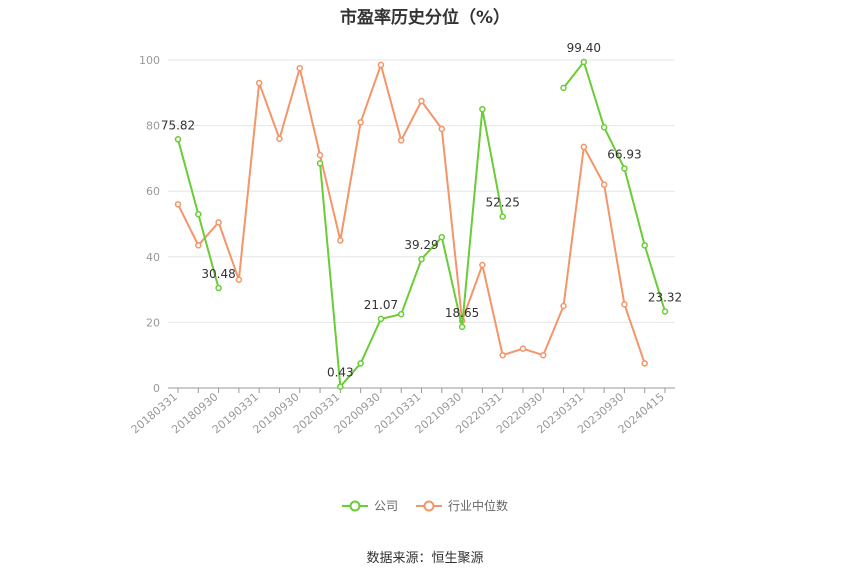  Describe the element at coordinates (340, 373) in the screenshot. I see `data-label: 0.43` at that location.